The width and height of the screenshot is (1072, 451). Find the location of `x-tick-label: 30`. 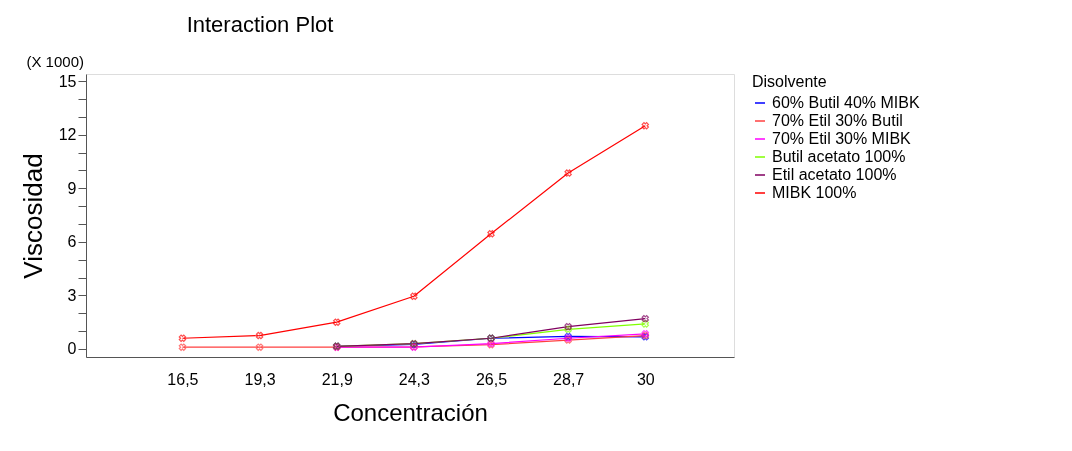

x-tick-label: 30 is located at coordinates (645, 379).